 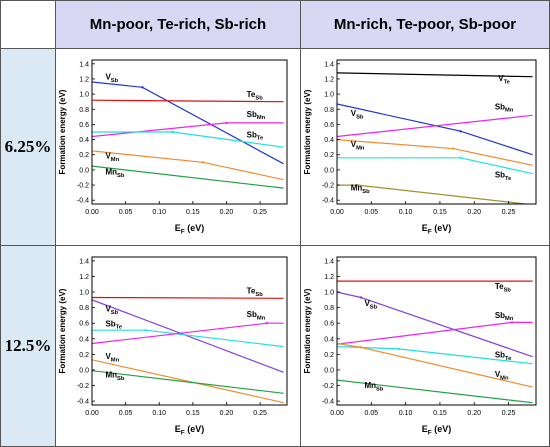 What do you see at coordinates (370, 304) in the screenshot?
I see `series-label-v-sb: VSb` at bounding box center [370, 304].